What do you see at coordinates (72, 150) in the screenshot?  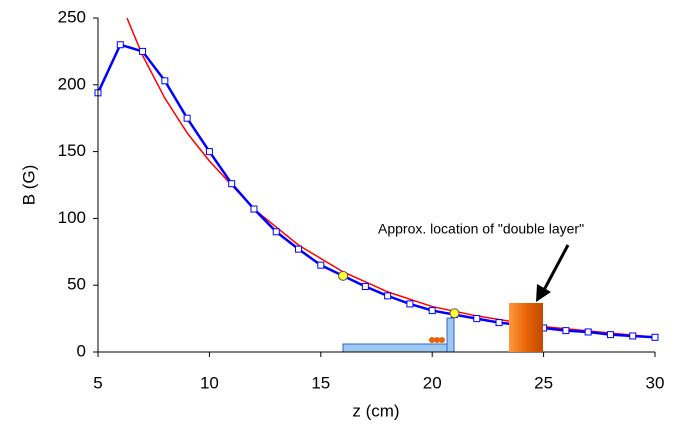 I see `y-tick-label: 150` at bounding box center [72, 150].